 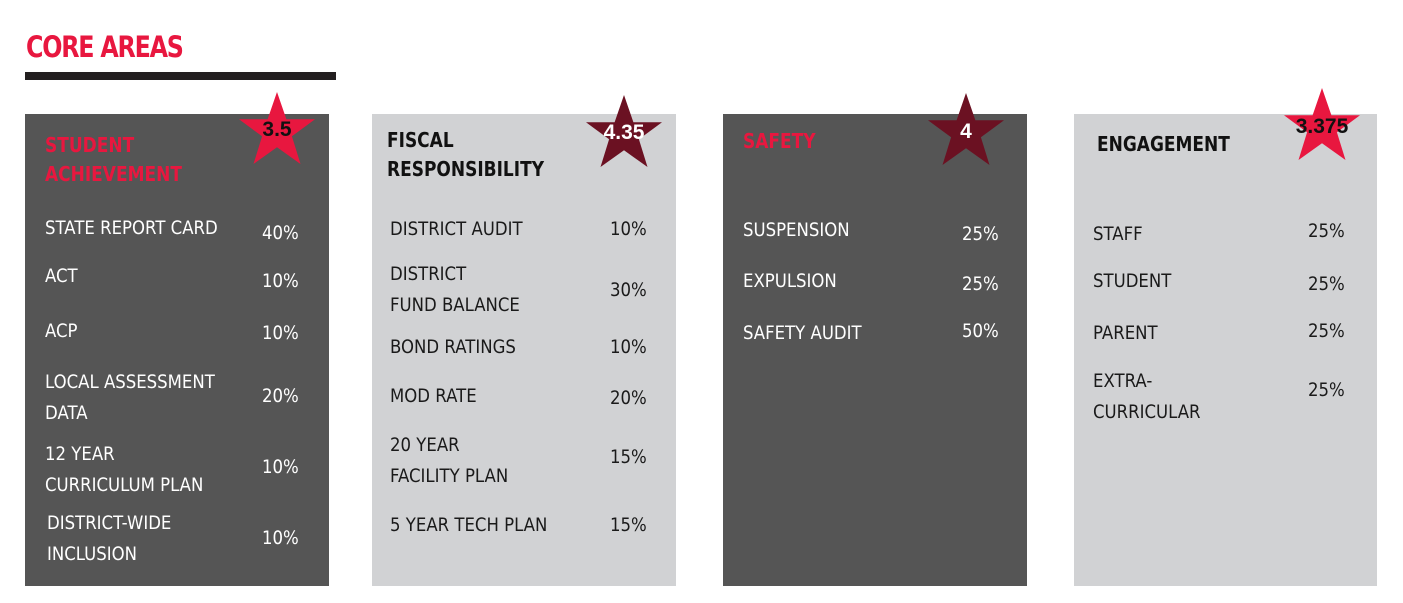 I want to click on row-label-5-year-tech-plan: 5 YEAR TECH PLAN, so click(x=469, y=525).